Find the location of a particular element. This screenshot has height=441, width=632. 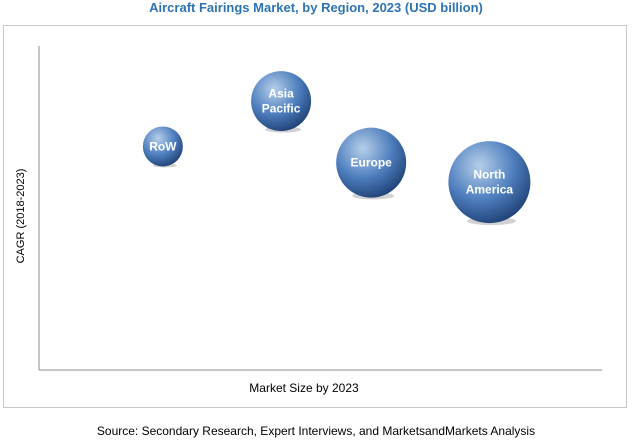

x-axis-label: Market Size by 2023 is located at coordinates (304, 388).